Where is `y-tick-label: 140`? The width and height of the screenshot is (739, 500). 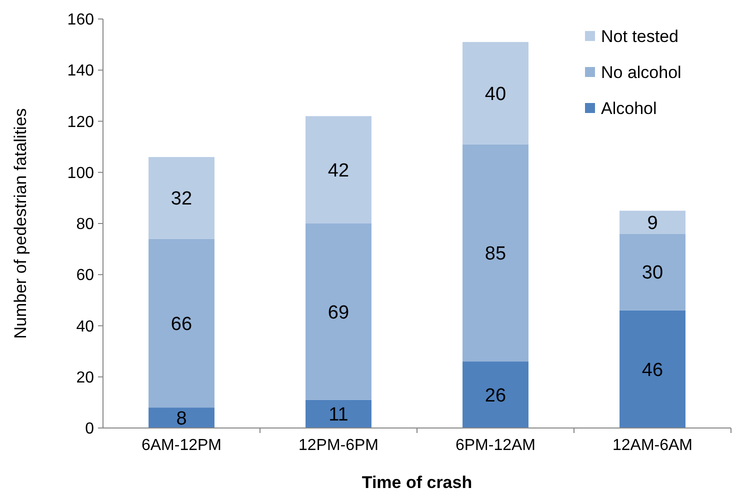
y-tick-label: 140 is located at coordinates (80, 71).